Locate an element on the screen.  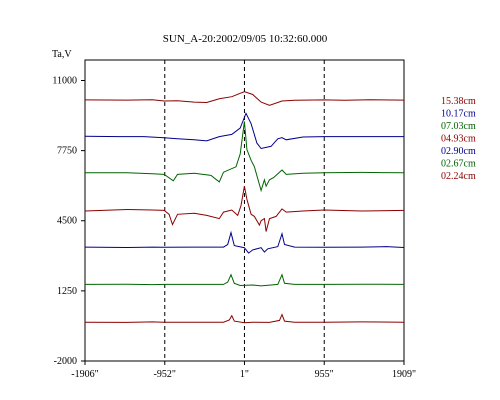
y-axis-ticks: 11000 7750 4500 1250 -2000 is located at coordinates (68, 221).